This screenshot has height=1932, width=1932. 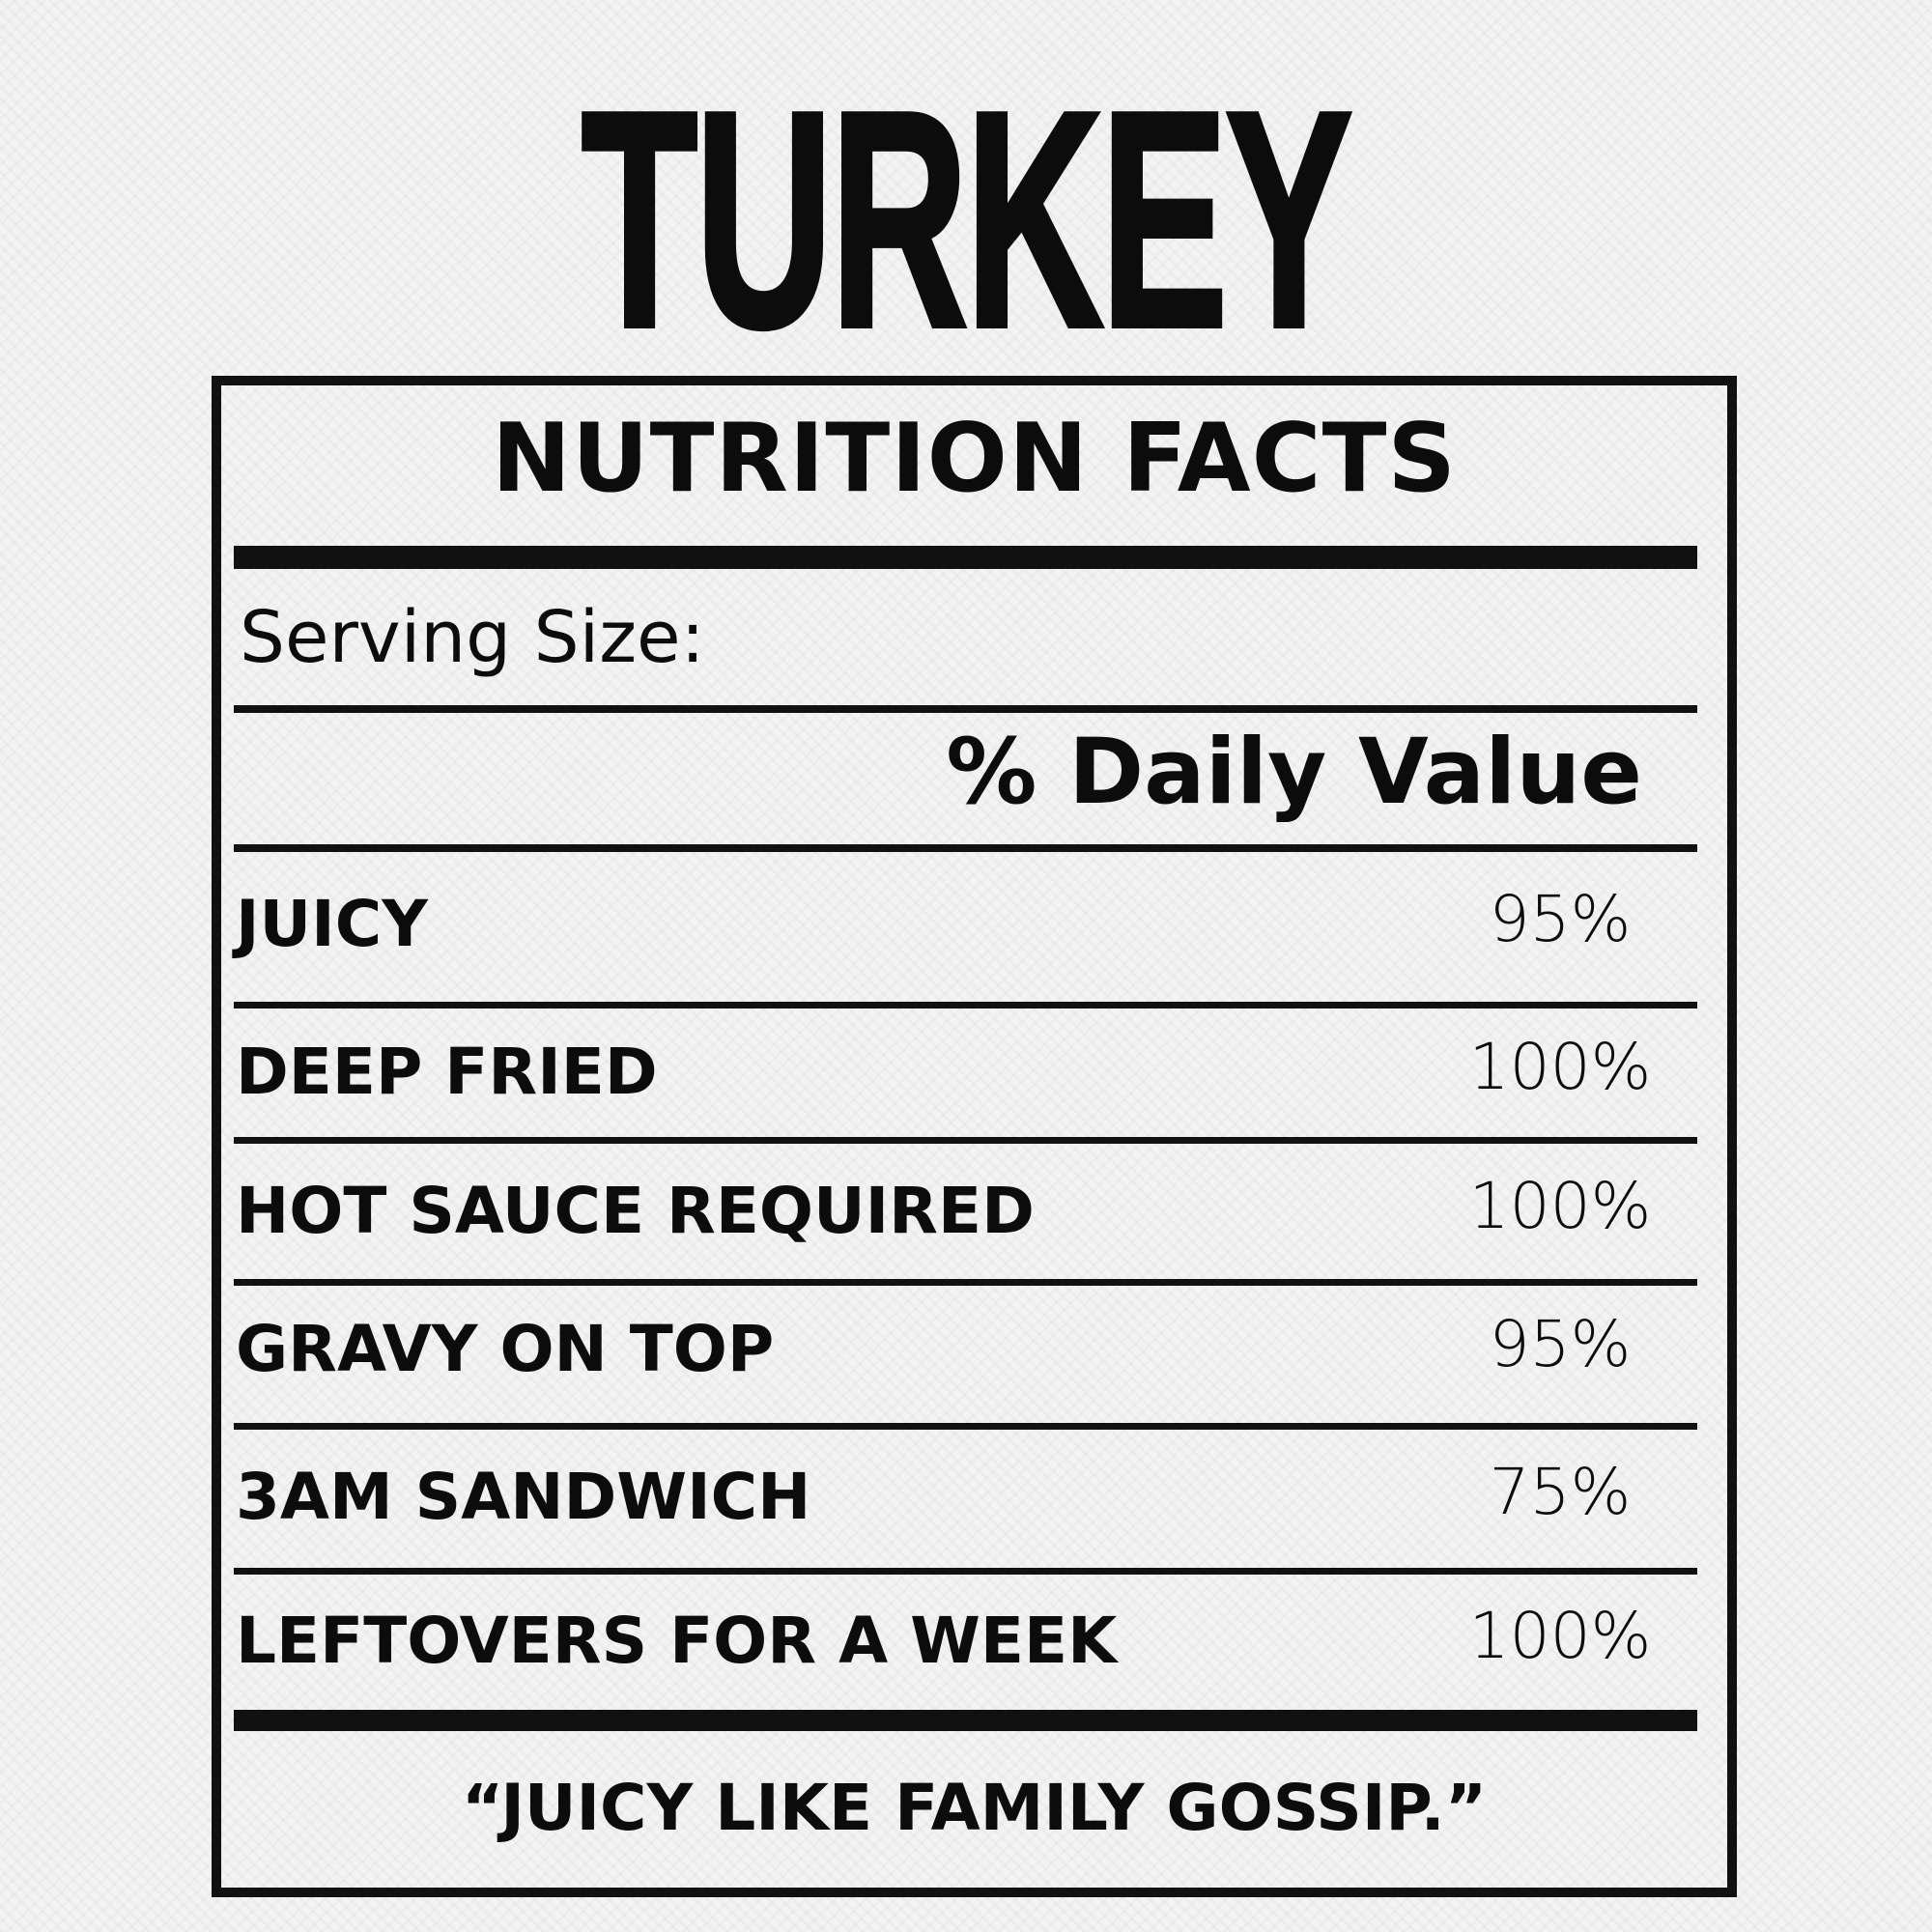 What do you see at coordinates (974, 459) in the screenshot?
I see `label-heading: NUTRITION FACTS` at bounding box center [974, 459].